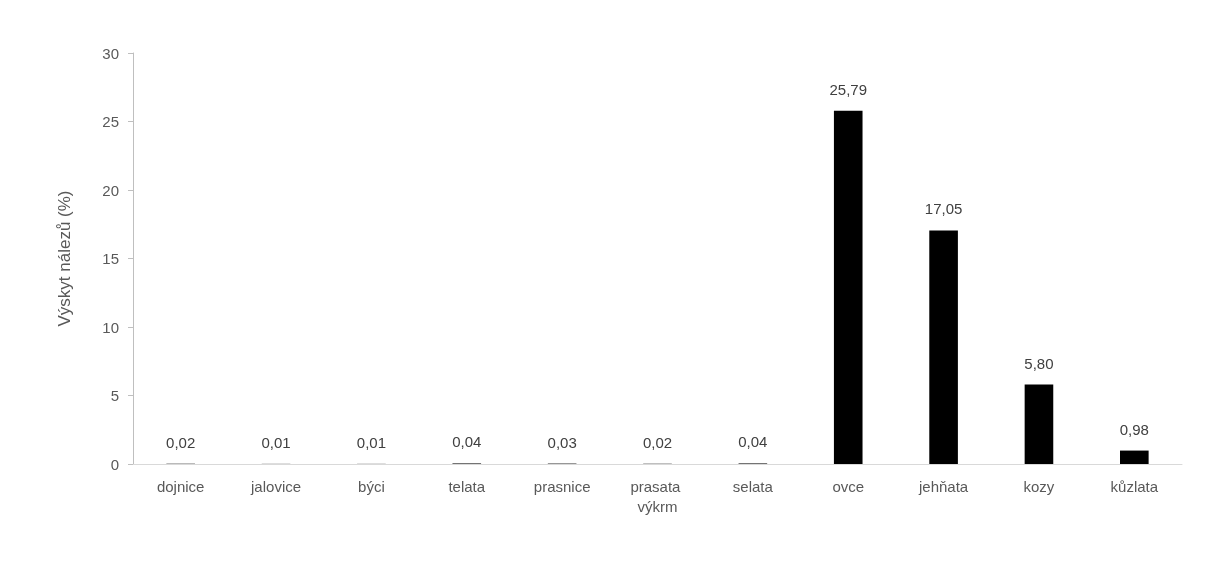 This screenshot has width=1215, height=585. What do you see at coordinates (114, 464) in the screenshot?
I see `y-tick-label: 0` at bounding box center [114, 464].